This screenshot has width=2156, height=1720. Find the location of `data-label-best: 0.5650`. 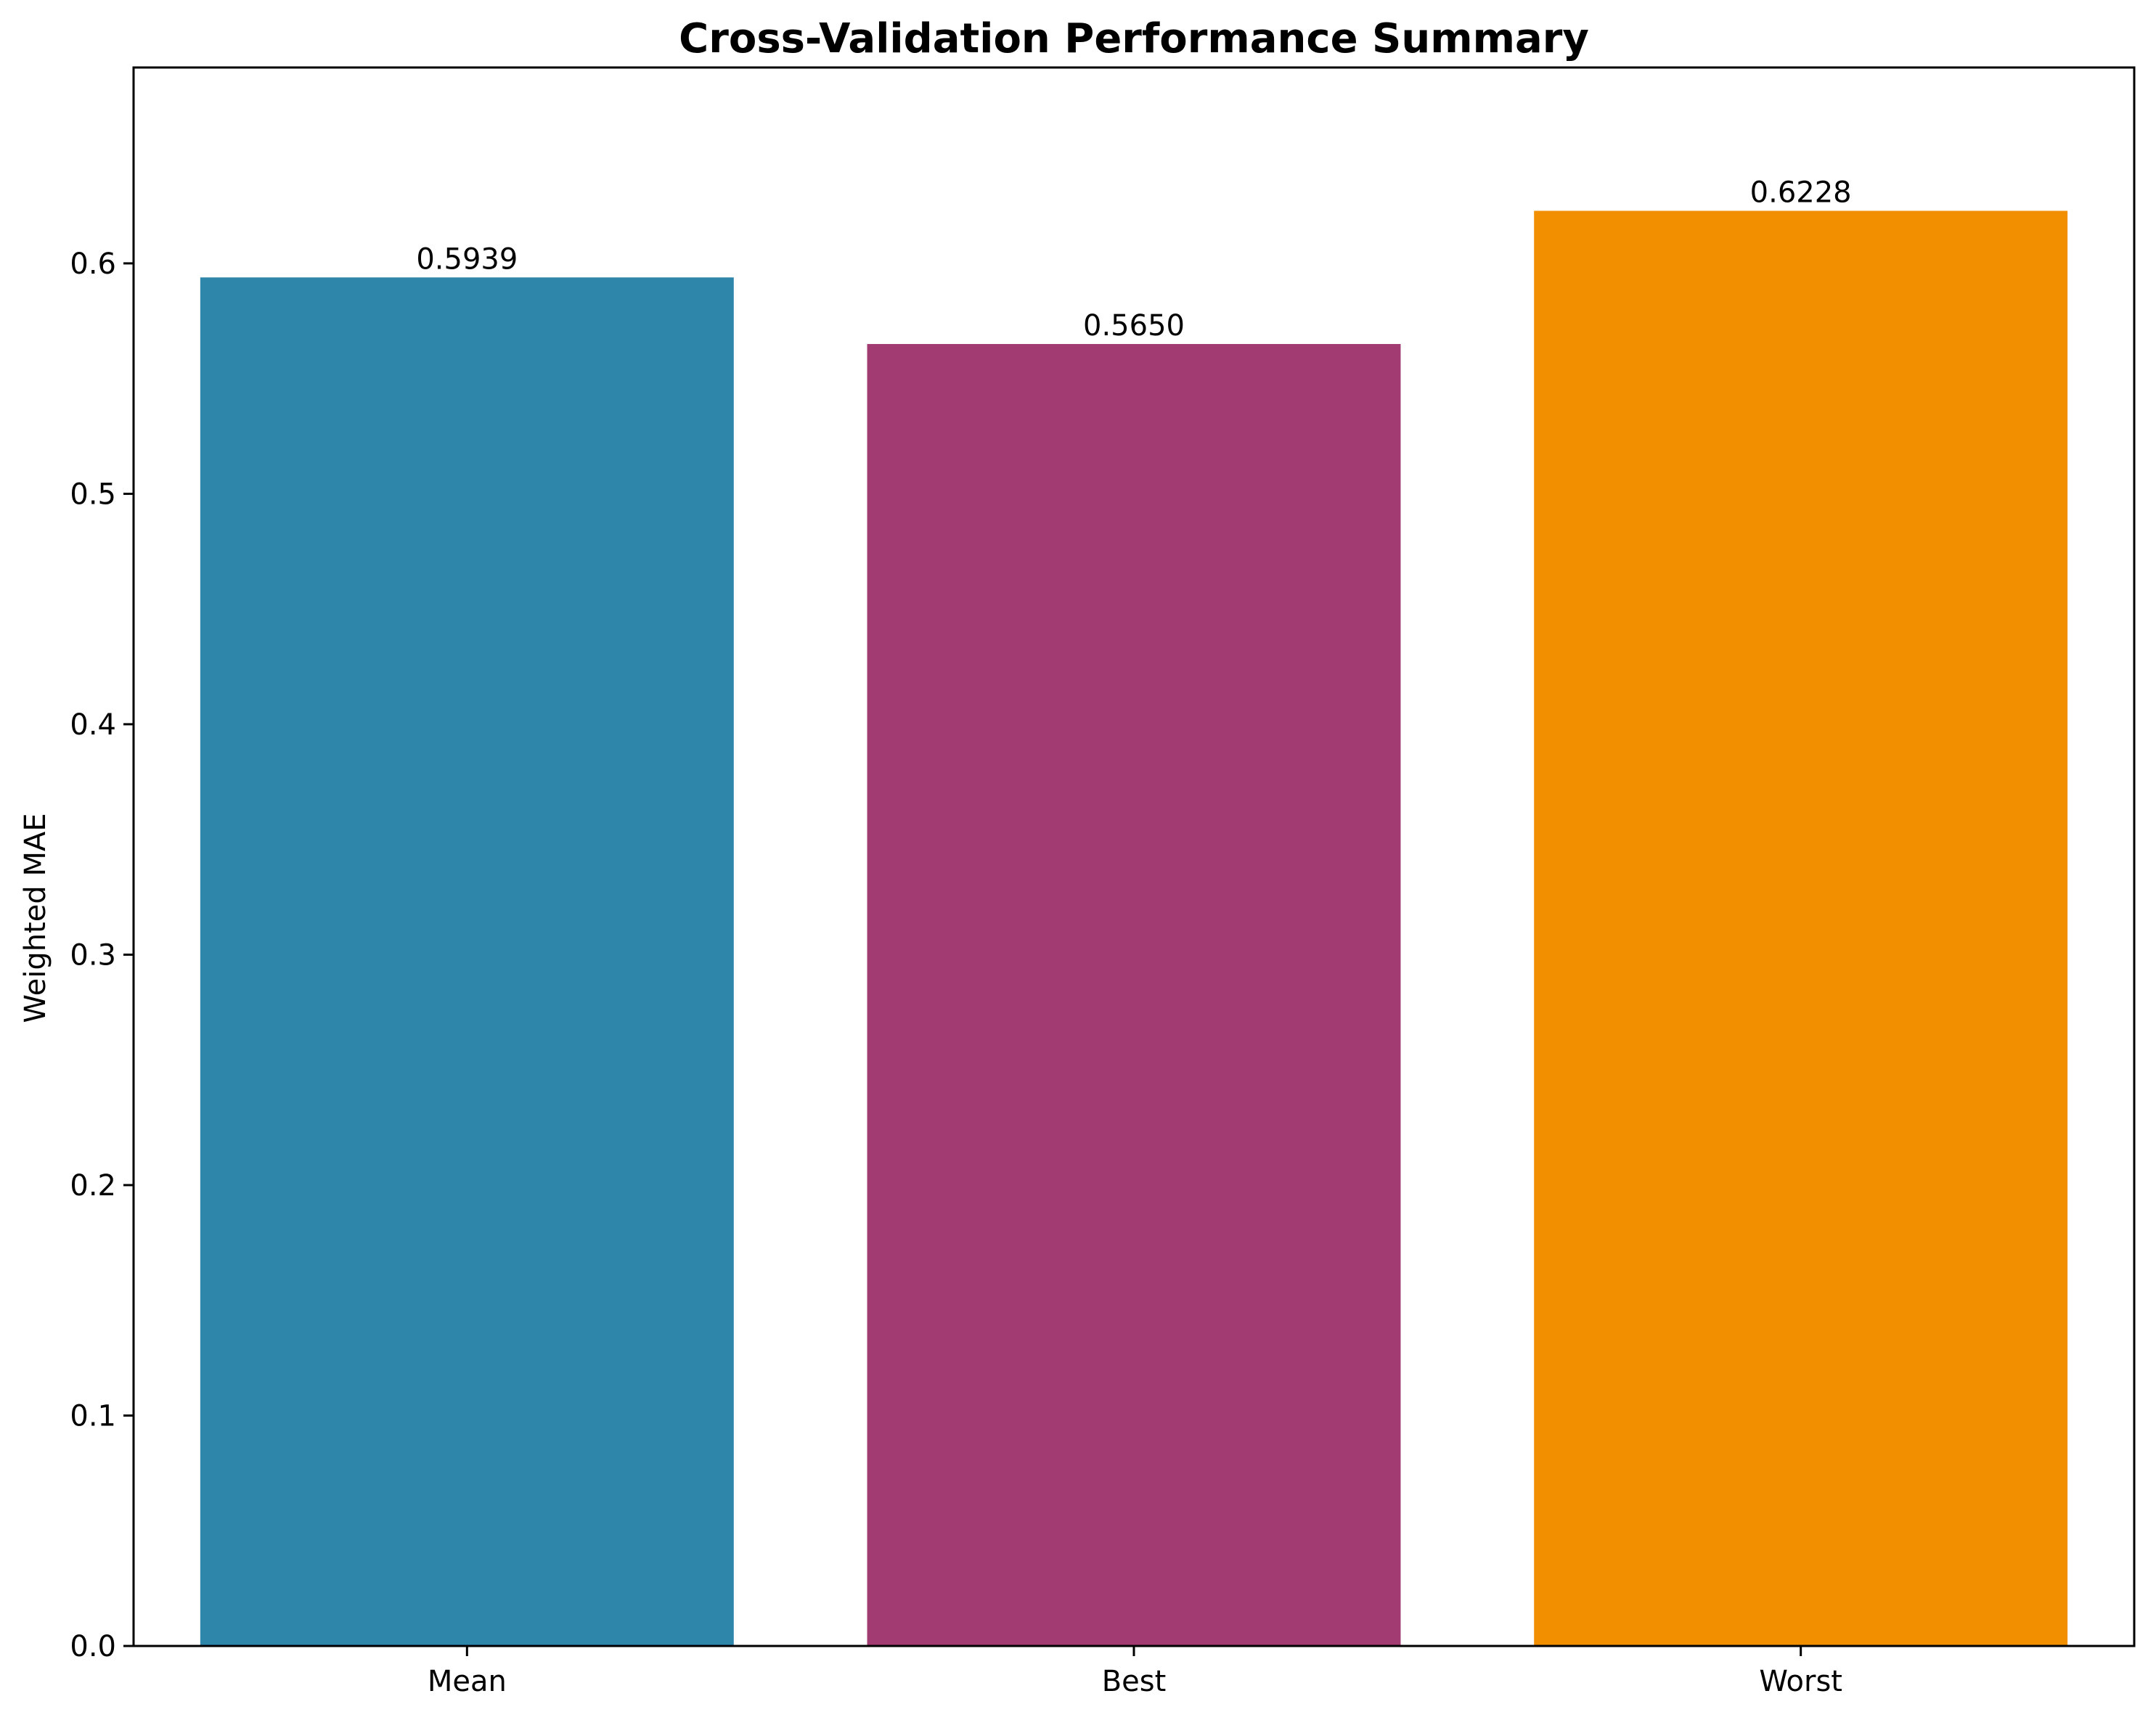

data-label-best: 0.5650 is located at coordinates (1134, 326).